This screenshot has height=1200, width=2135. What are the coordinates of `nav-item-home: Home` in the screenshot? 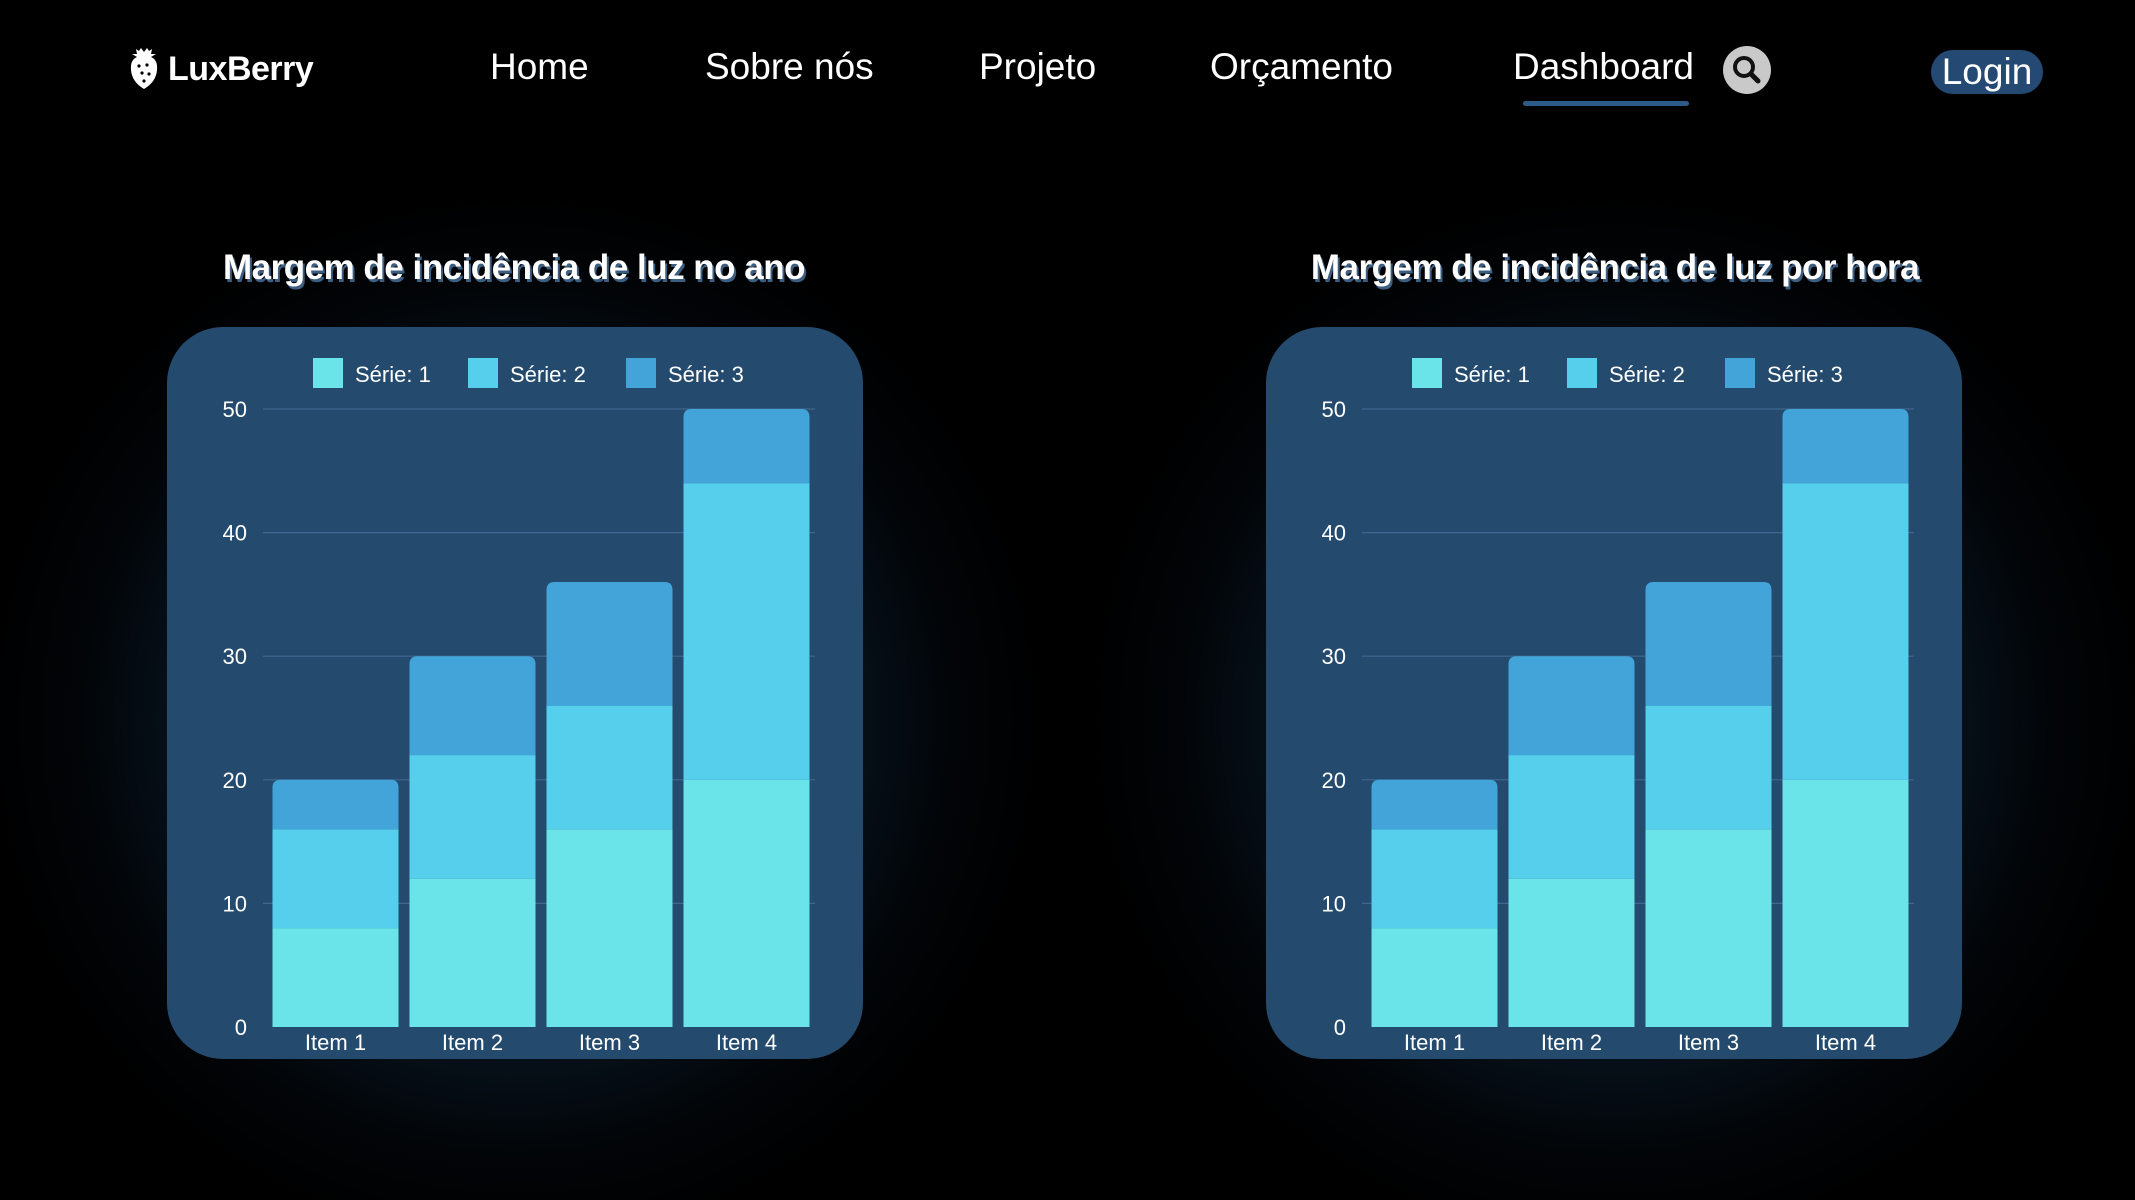 It's located at (539, 66).